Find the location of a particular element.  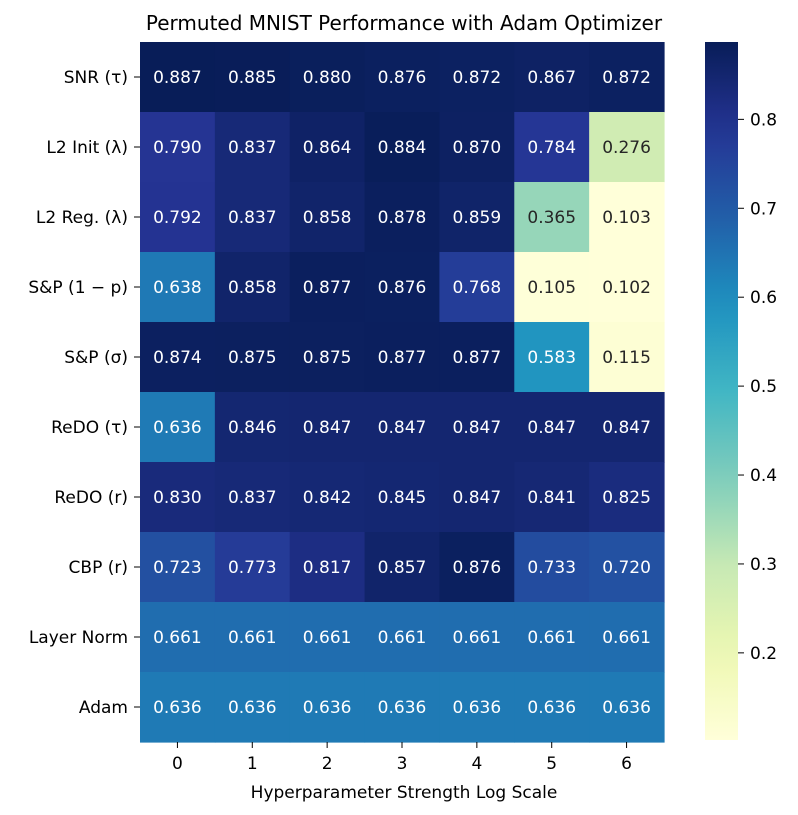

column-label: 4 is located at coordinates (476, 764).